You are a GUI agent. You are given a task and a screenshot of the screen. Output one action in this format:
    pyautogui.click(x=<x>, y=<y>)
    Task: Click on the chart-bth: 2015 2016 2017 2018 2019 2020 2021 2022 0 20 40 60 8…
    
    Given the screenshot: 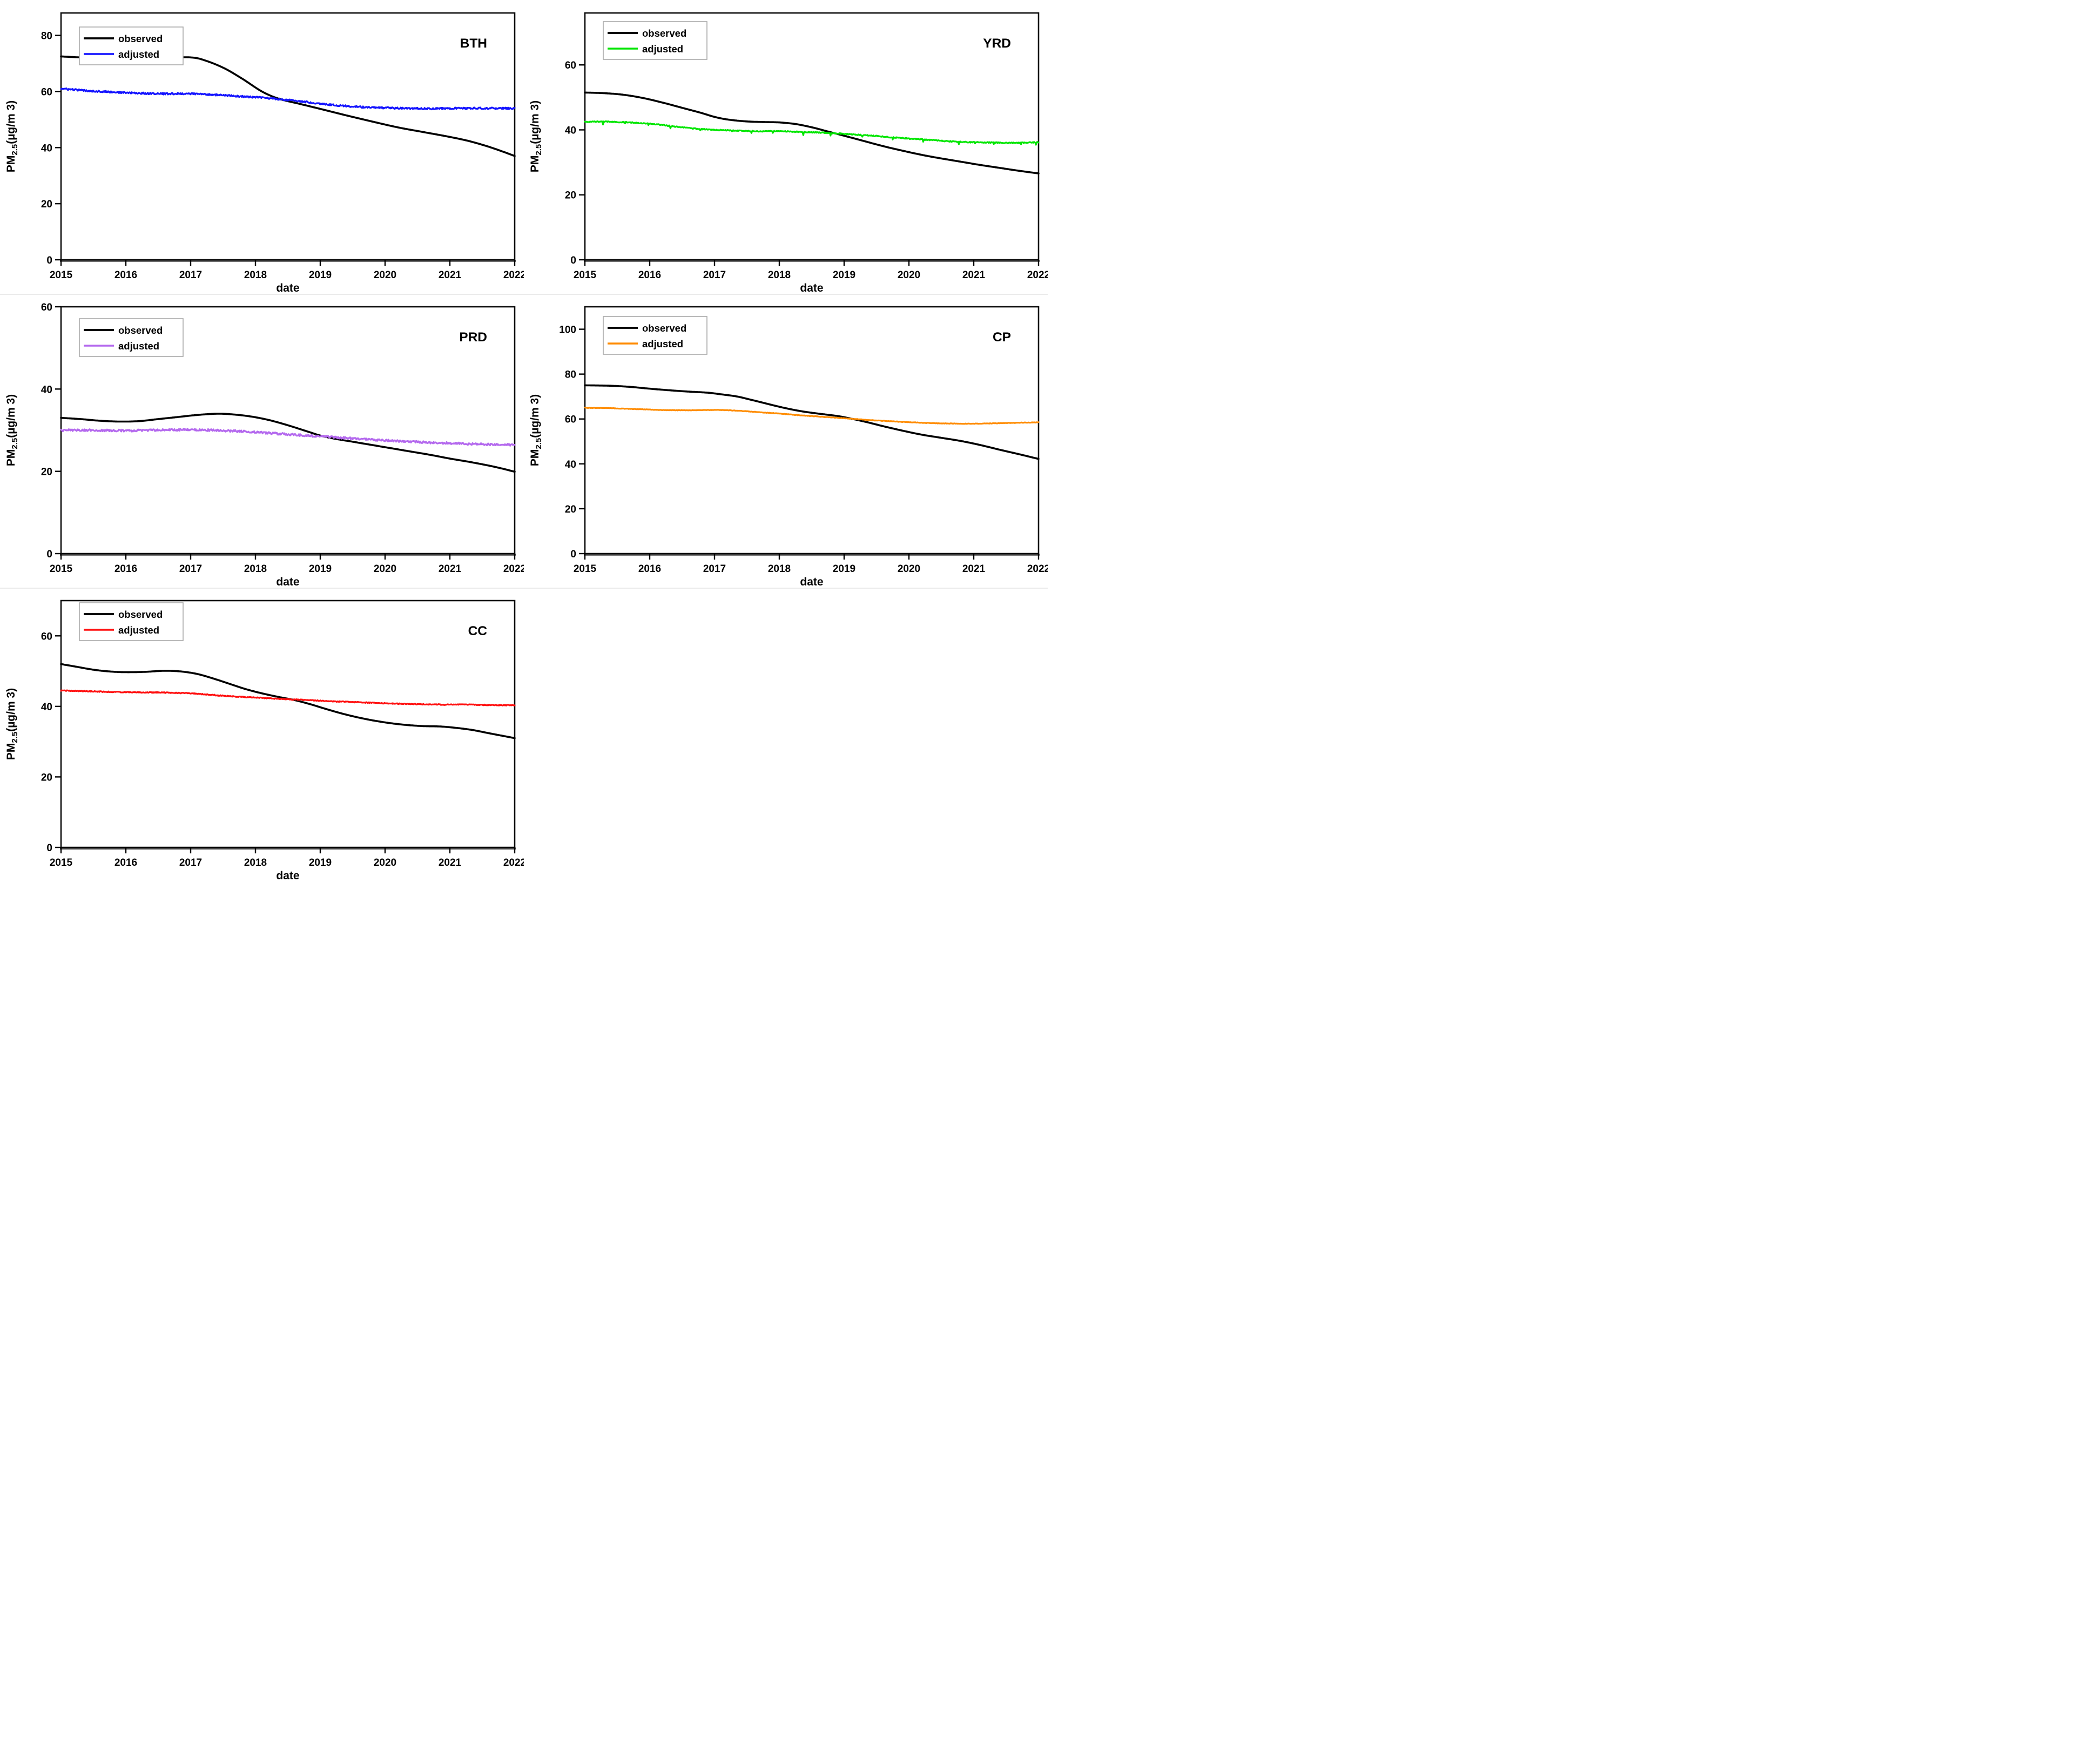 What is the action you would take?
    pyautogui.click(x=265, y=153)
    